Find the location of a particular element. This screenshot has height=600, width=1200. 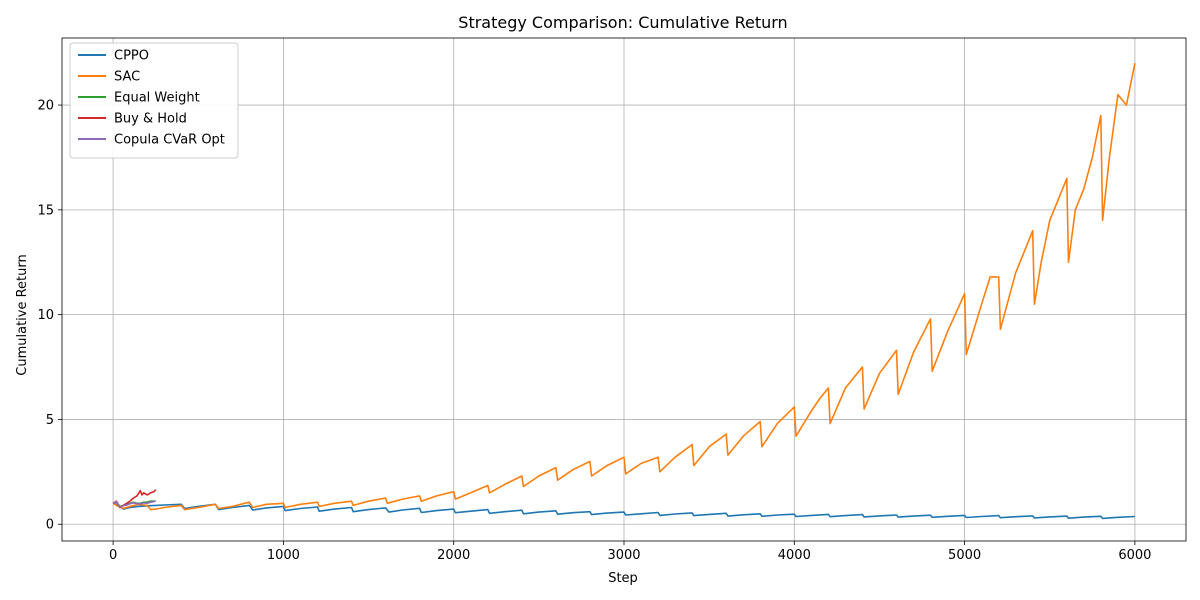

y-axis-label: Cumulative Return is located at coordinates (22, 314).